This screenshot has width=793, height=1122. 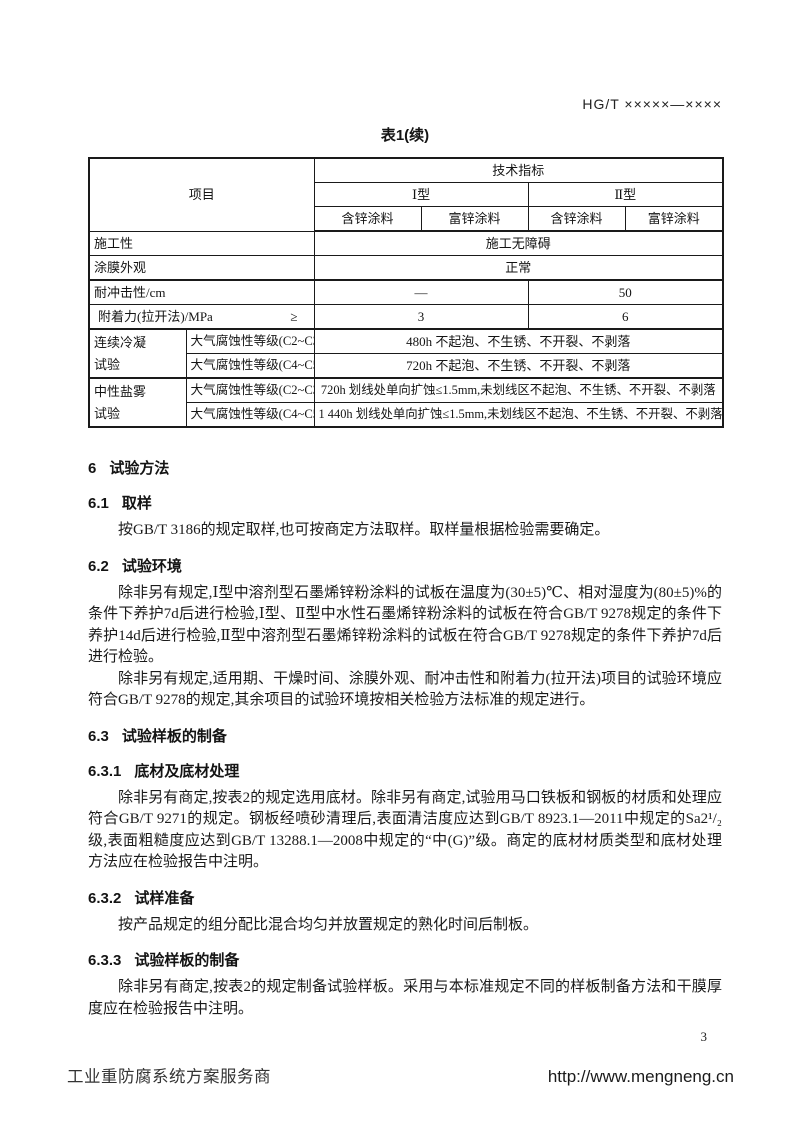 What do you see at coordinates (518, 366) in the screenshot?
I see `condensation-value-cell: 720h 不起泡、不生锈、不开裂、不剥落` at bounding box center [518, 366].